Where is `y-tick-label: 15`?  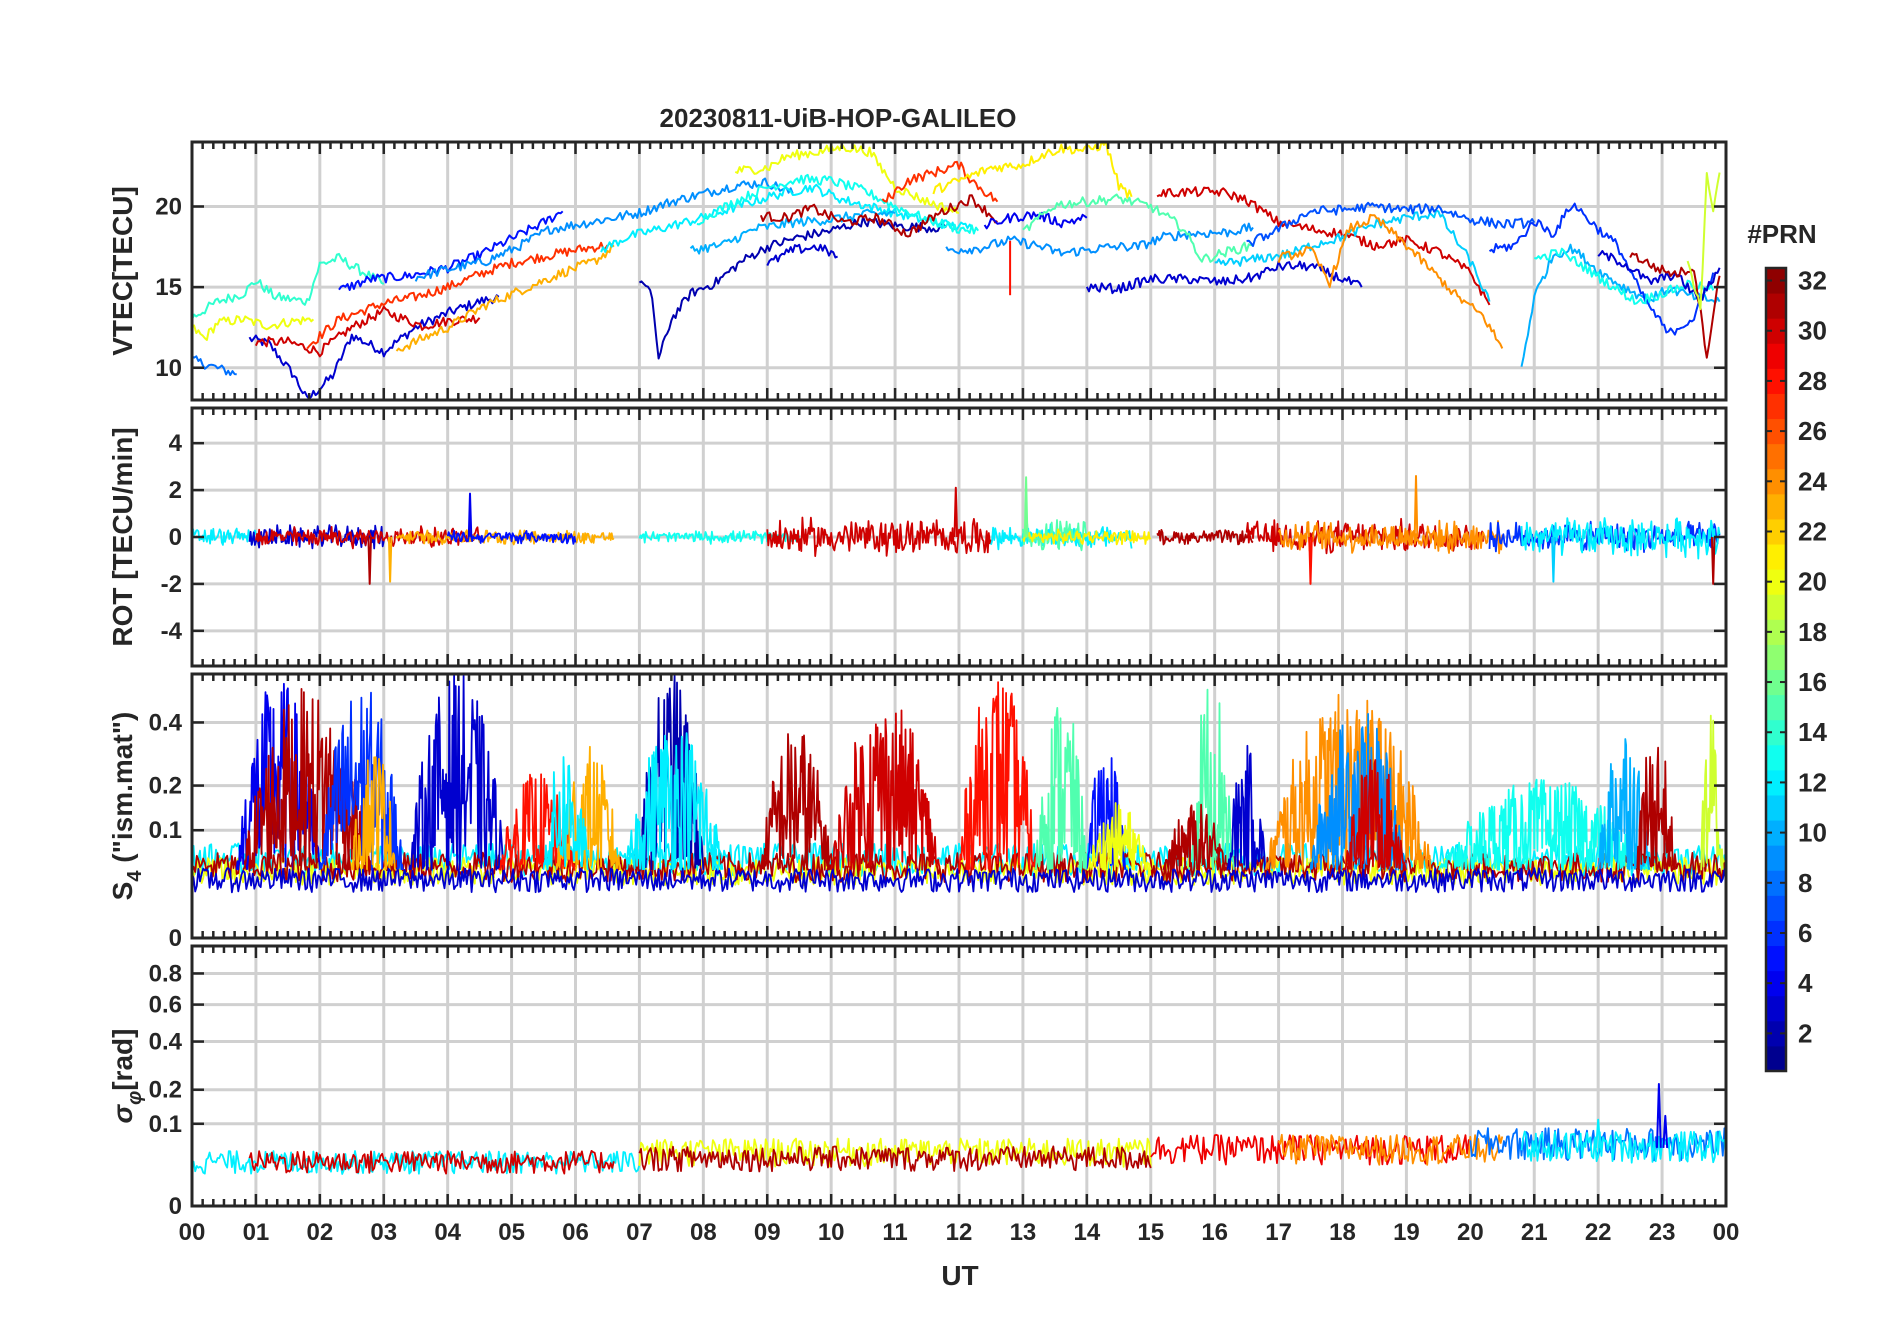
y-tick-label: 15 is located at coordinates (168, 287).